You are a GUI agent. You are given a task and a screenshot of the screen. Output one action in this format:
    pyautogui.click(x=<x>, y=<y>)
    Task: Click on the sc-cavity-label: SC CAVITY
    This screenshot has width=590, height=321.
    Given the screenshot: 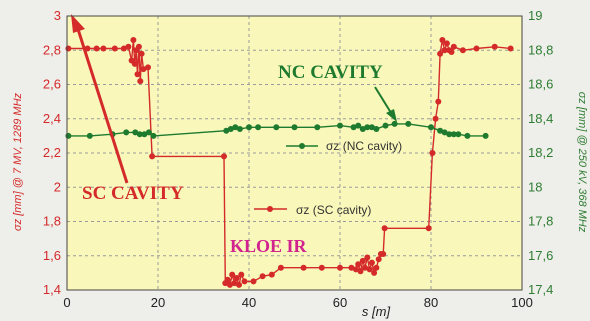 What is the action you would take?
    pyautogui.click(x=133, y=193)
    